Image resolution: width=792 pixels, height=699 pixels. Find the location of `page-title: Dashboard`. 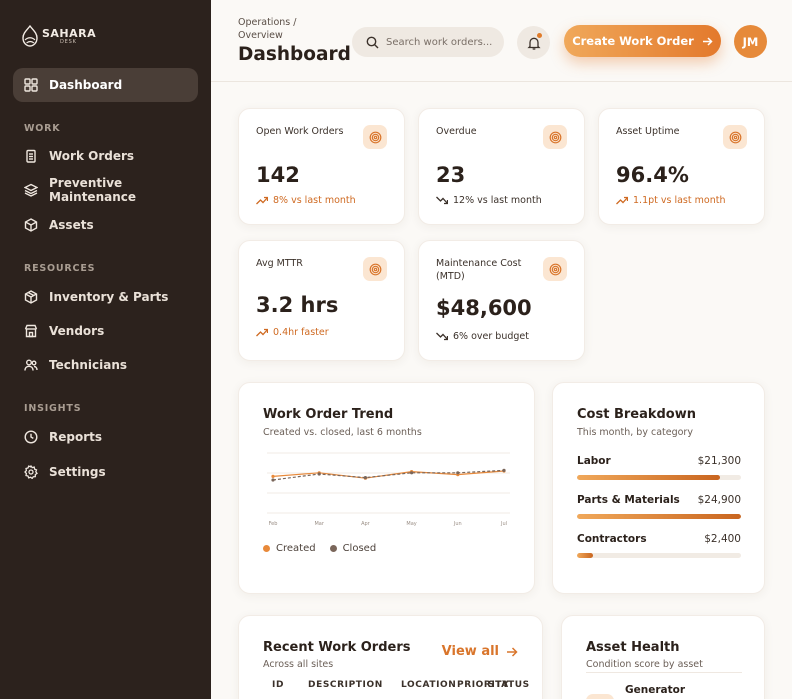

page-title: Dashboard is located at coordinates (294, 54).